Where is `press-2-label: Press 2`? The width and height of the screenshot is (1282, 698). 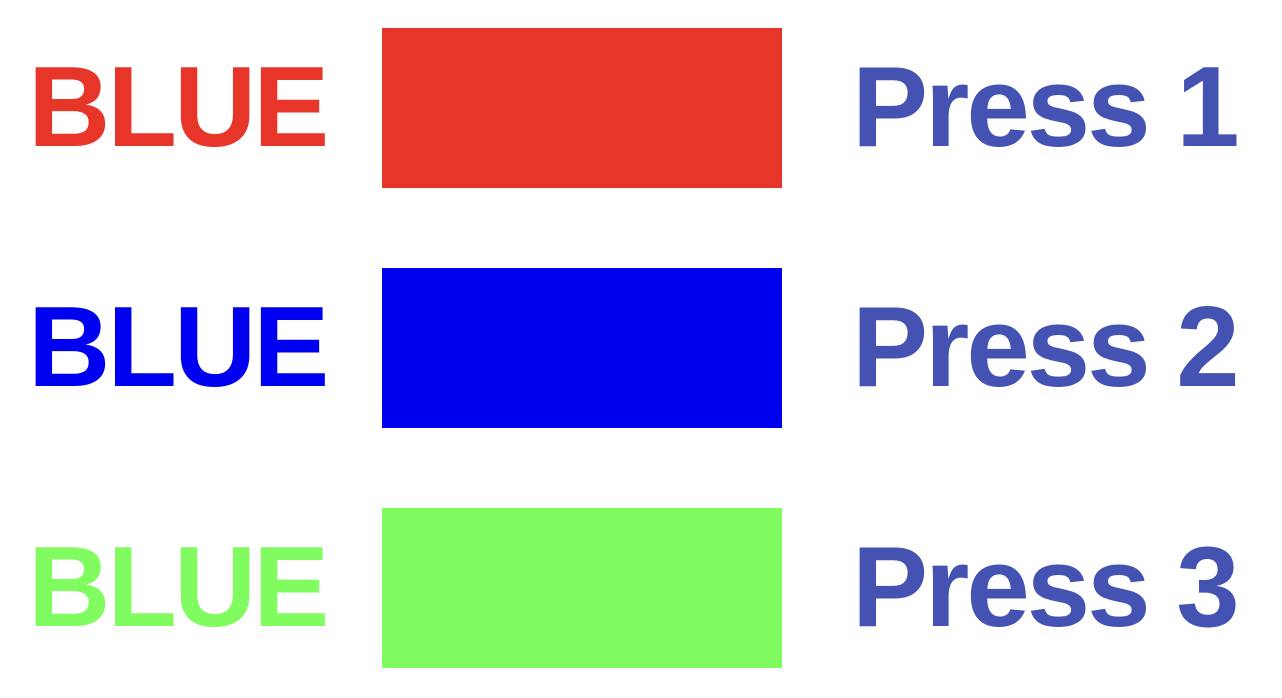
press-2-label: Press 2 is located at coordinates (1046, 347).